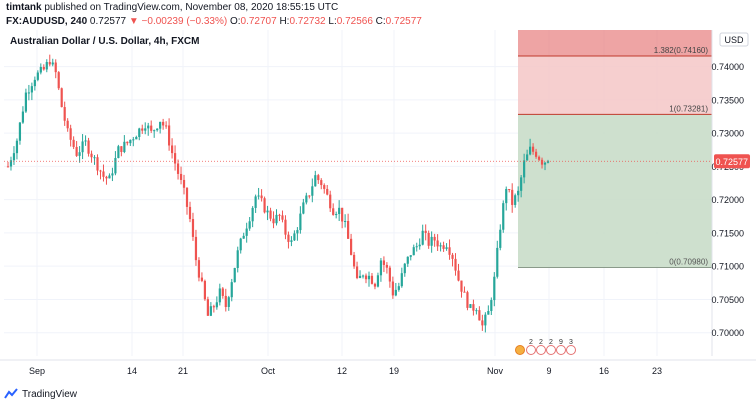 Image resolution: width=756 pixels, height=404 pixels. I want to click on event-count: 2, so click(551, 342).